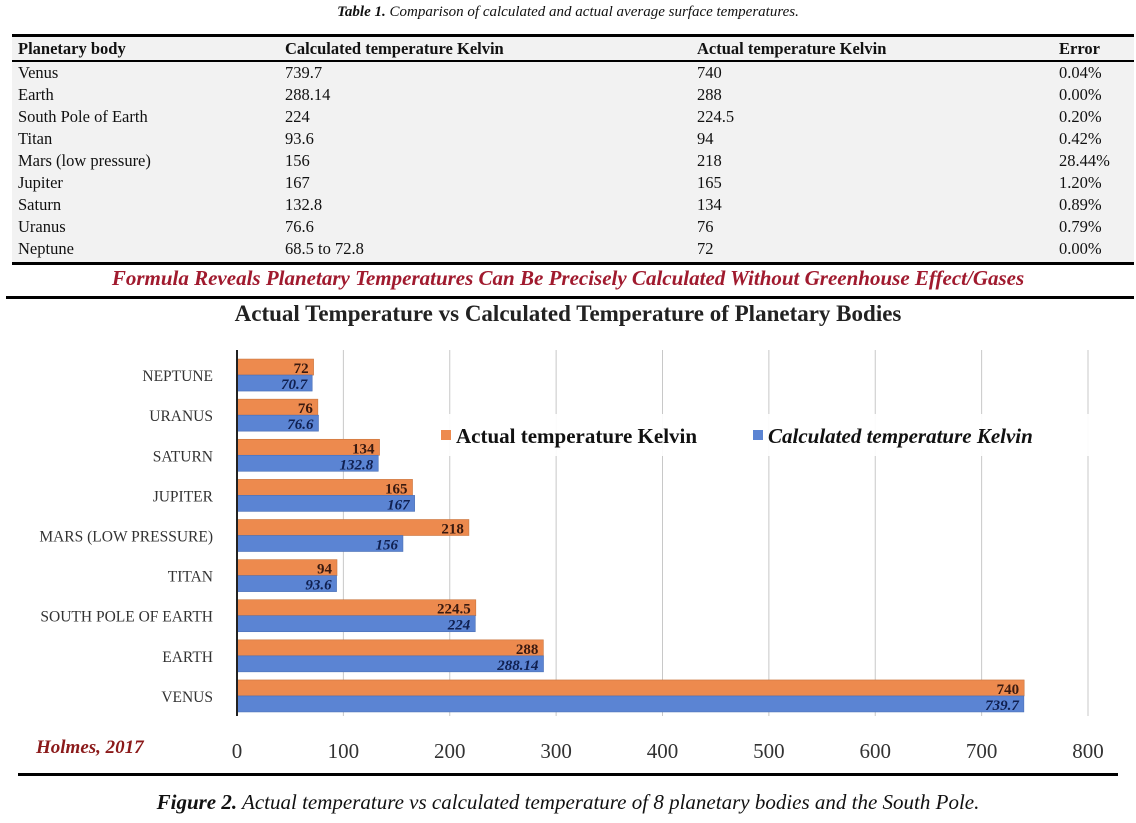 Image resolution: width=1136 pixels, height=823 pixels. I want to click on data-label-actual: 94, so click(325, 570).